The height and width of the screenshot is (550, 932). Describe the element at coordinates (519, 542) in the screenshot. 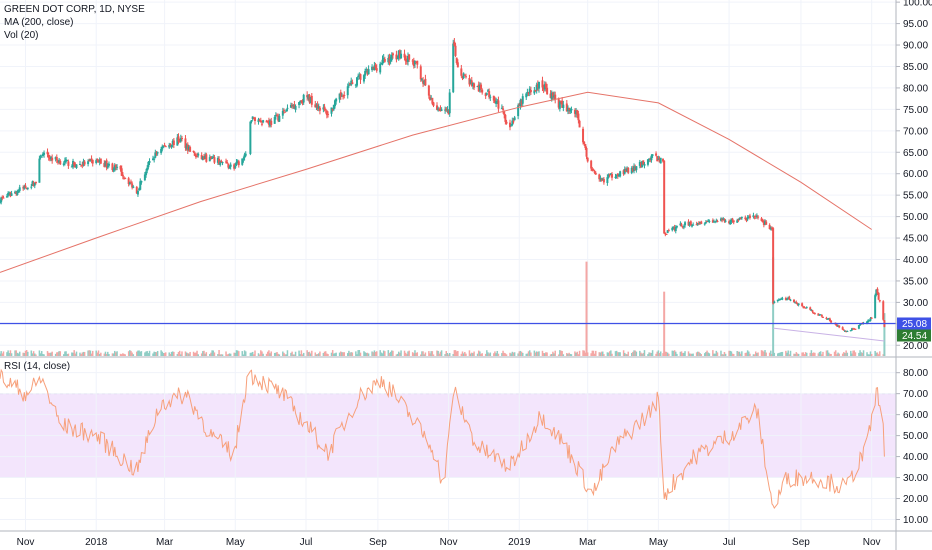

I see `x-tick-label: 2019` at that location.